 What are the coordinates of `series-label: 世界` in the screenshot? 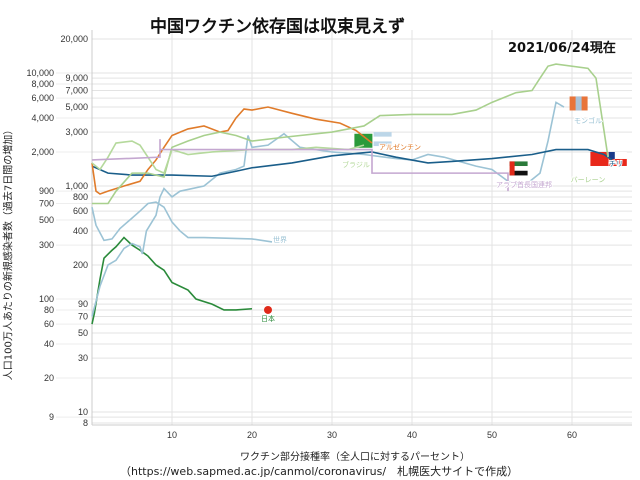 It's located at (280, 239).